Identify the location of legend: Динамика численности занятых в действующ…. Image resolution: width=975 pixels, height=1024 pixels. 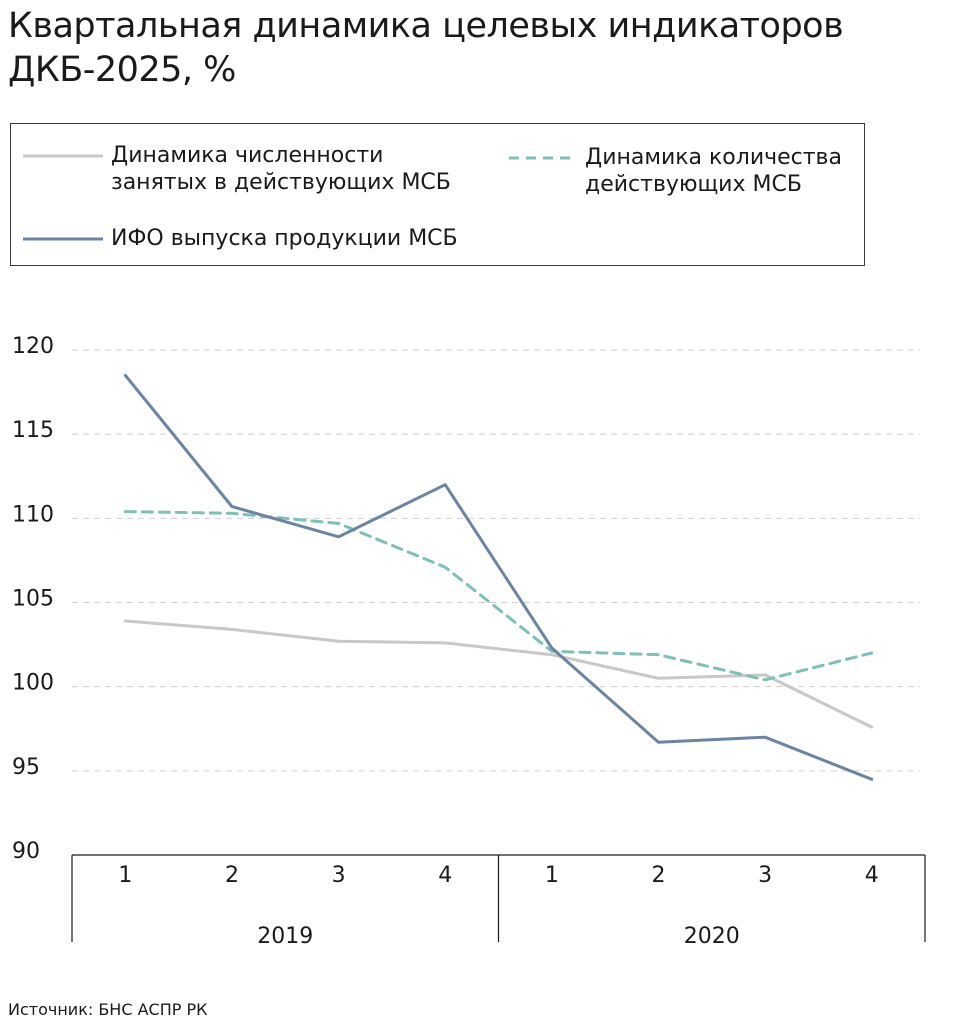
(437, 194).